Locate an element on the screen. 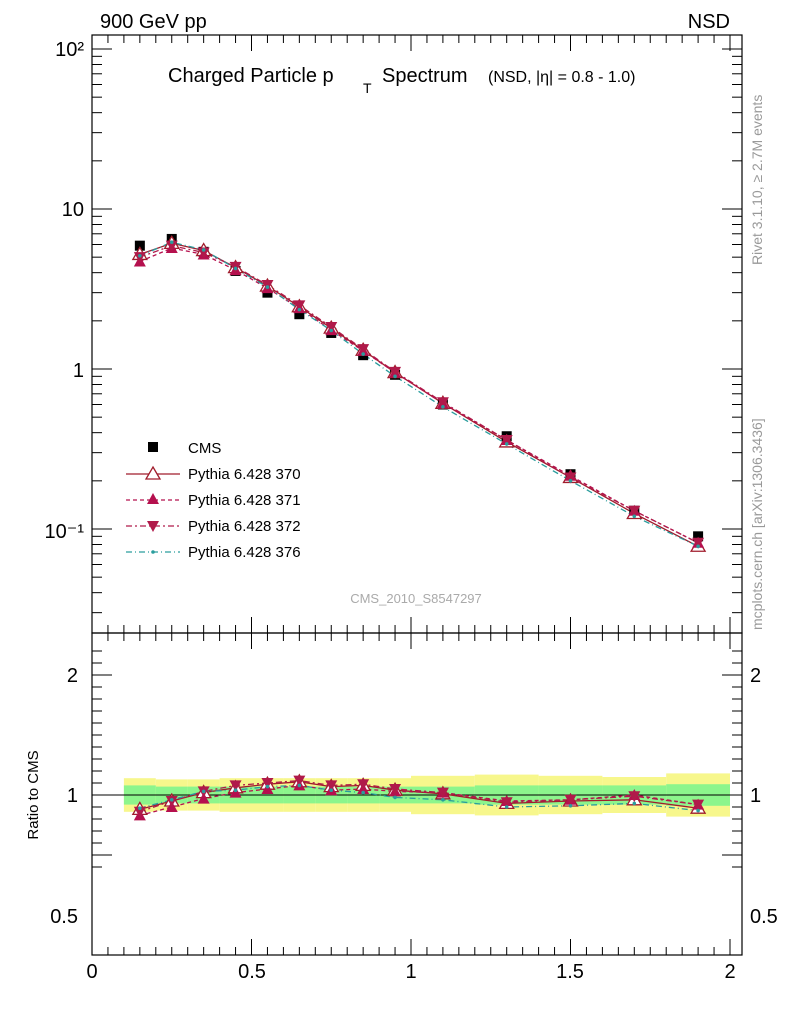 This screenshot has height=1024, width=786. legend-entry-cms: CMS is located at coordinates (184, 448).